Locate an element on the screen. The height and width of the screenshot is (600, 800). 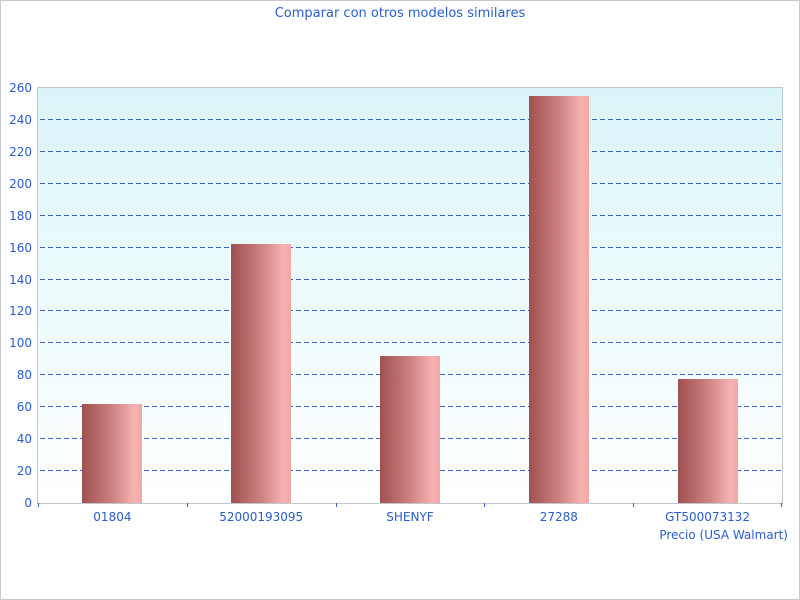
x-tick-label: 52000193095 is located at coordinates (261, 517).